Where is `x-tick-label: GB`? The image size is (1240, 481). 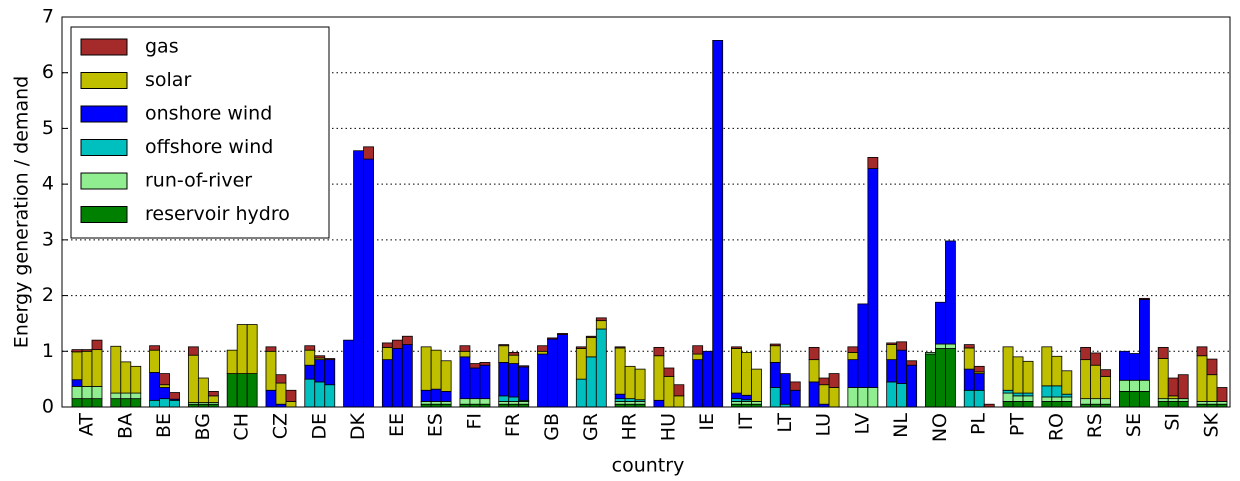
x-tick-label: GB is located at coordinates (552, 427).